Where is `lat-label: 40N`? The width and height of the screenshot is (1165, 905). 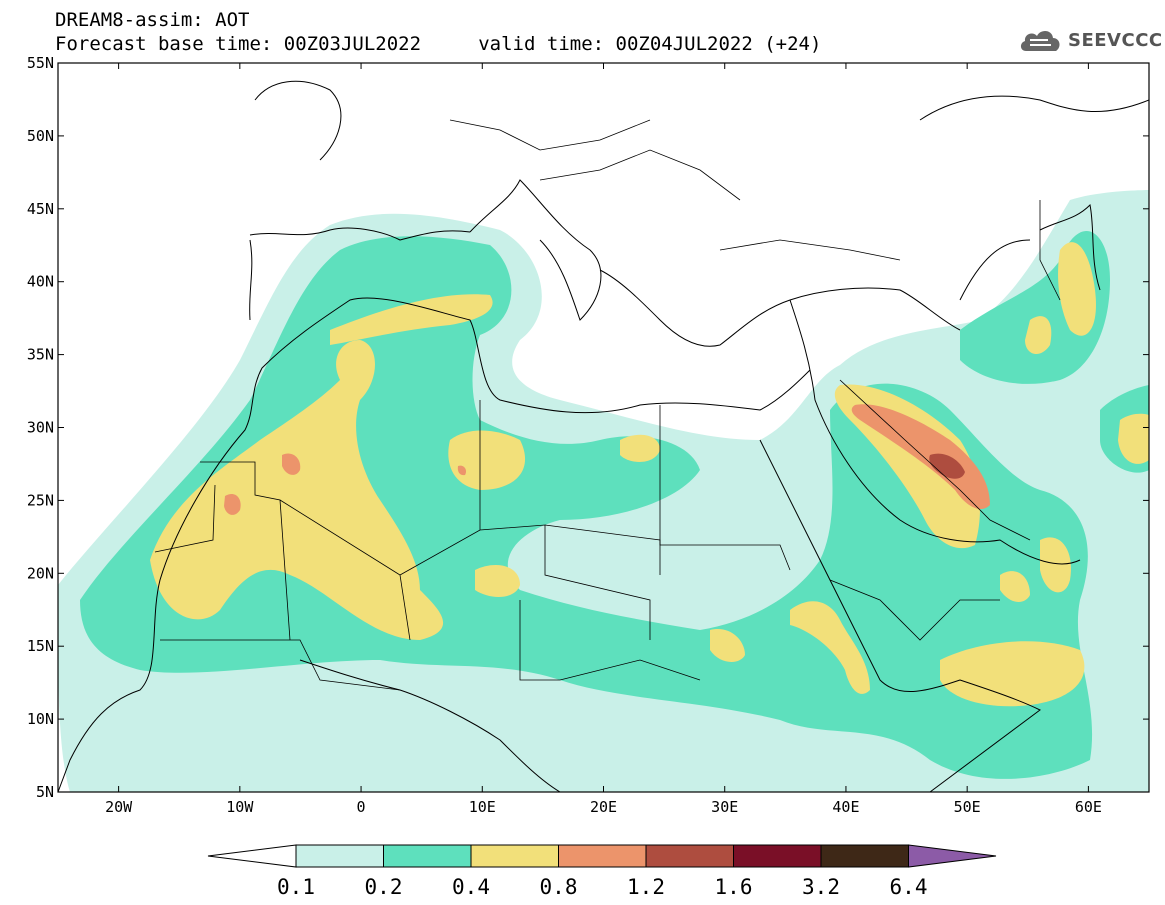 lat-label: 40N is located at coordinates (40, 282).